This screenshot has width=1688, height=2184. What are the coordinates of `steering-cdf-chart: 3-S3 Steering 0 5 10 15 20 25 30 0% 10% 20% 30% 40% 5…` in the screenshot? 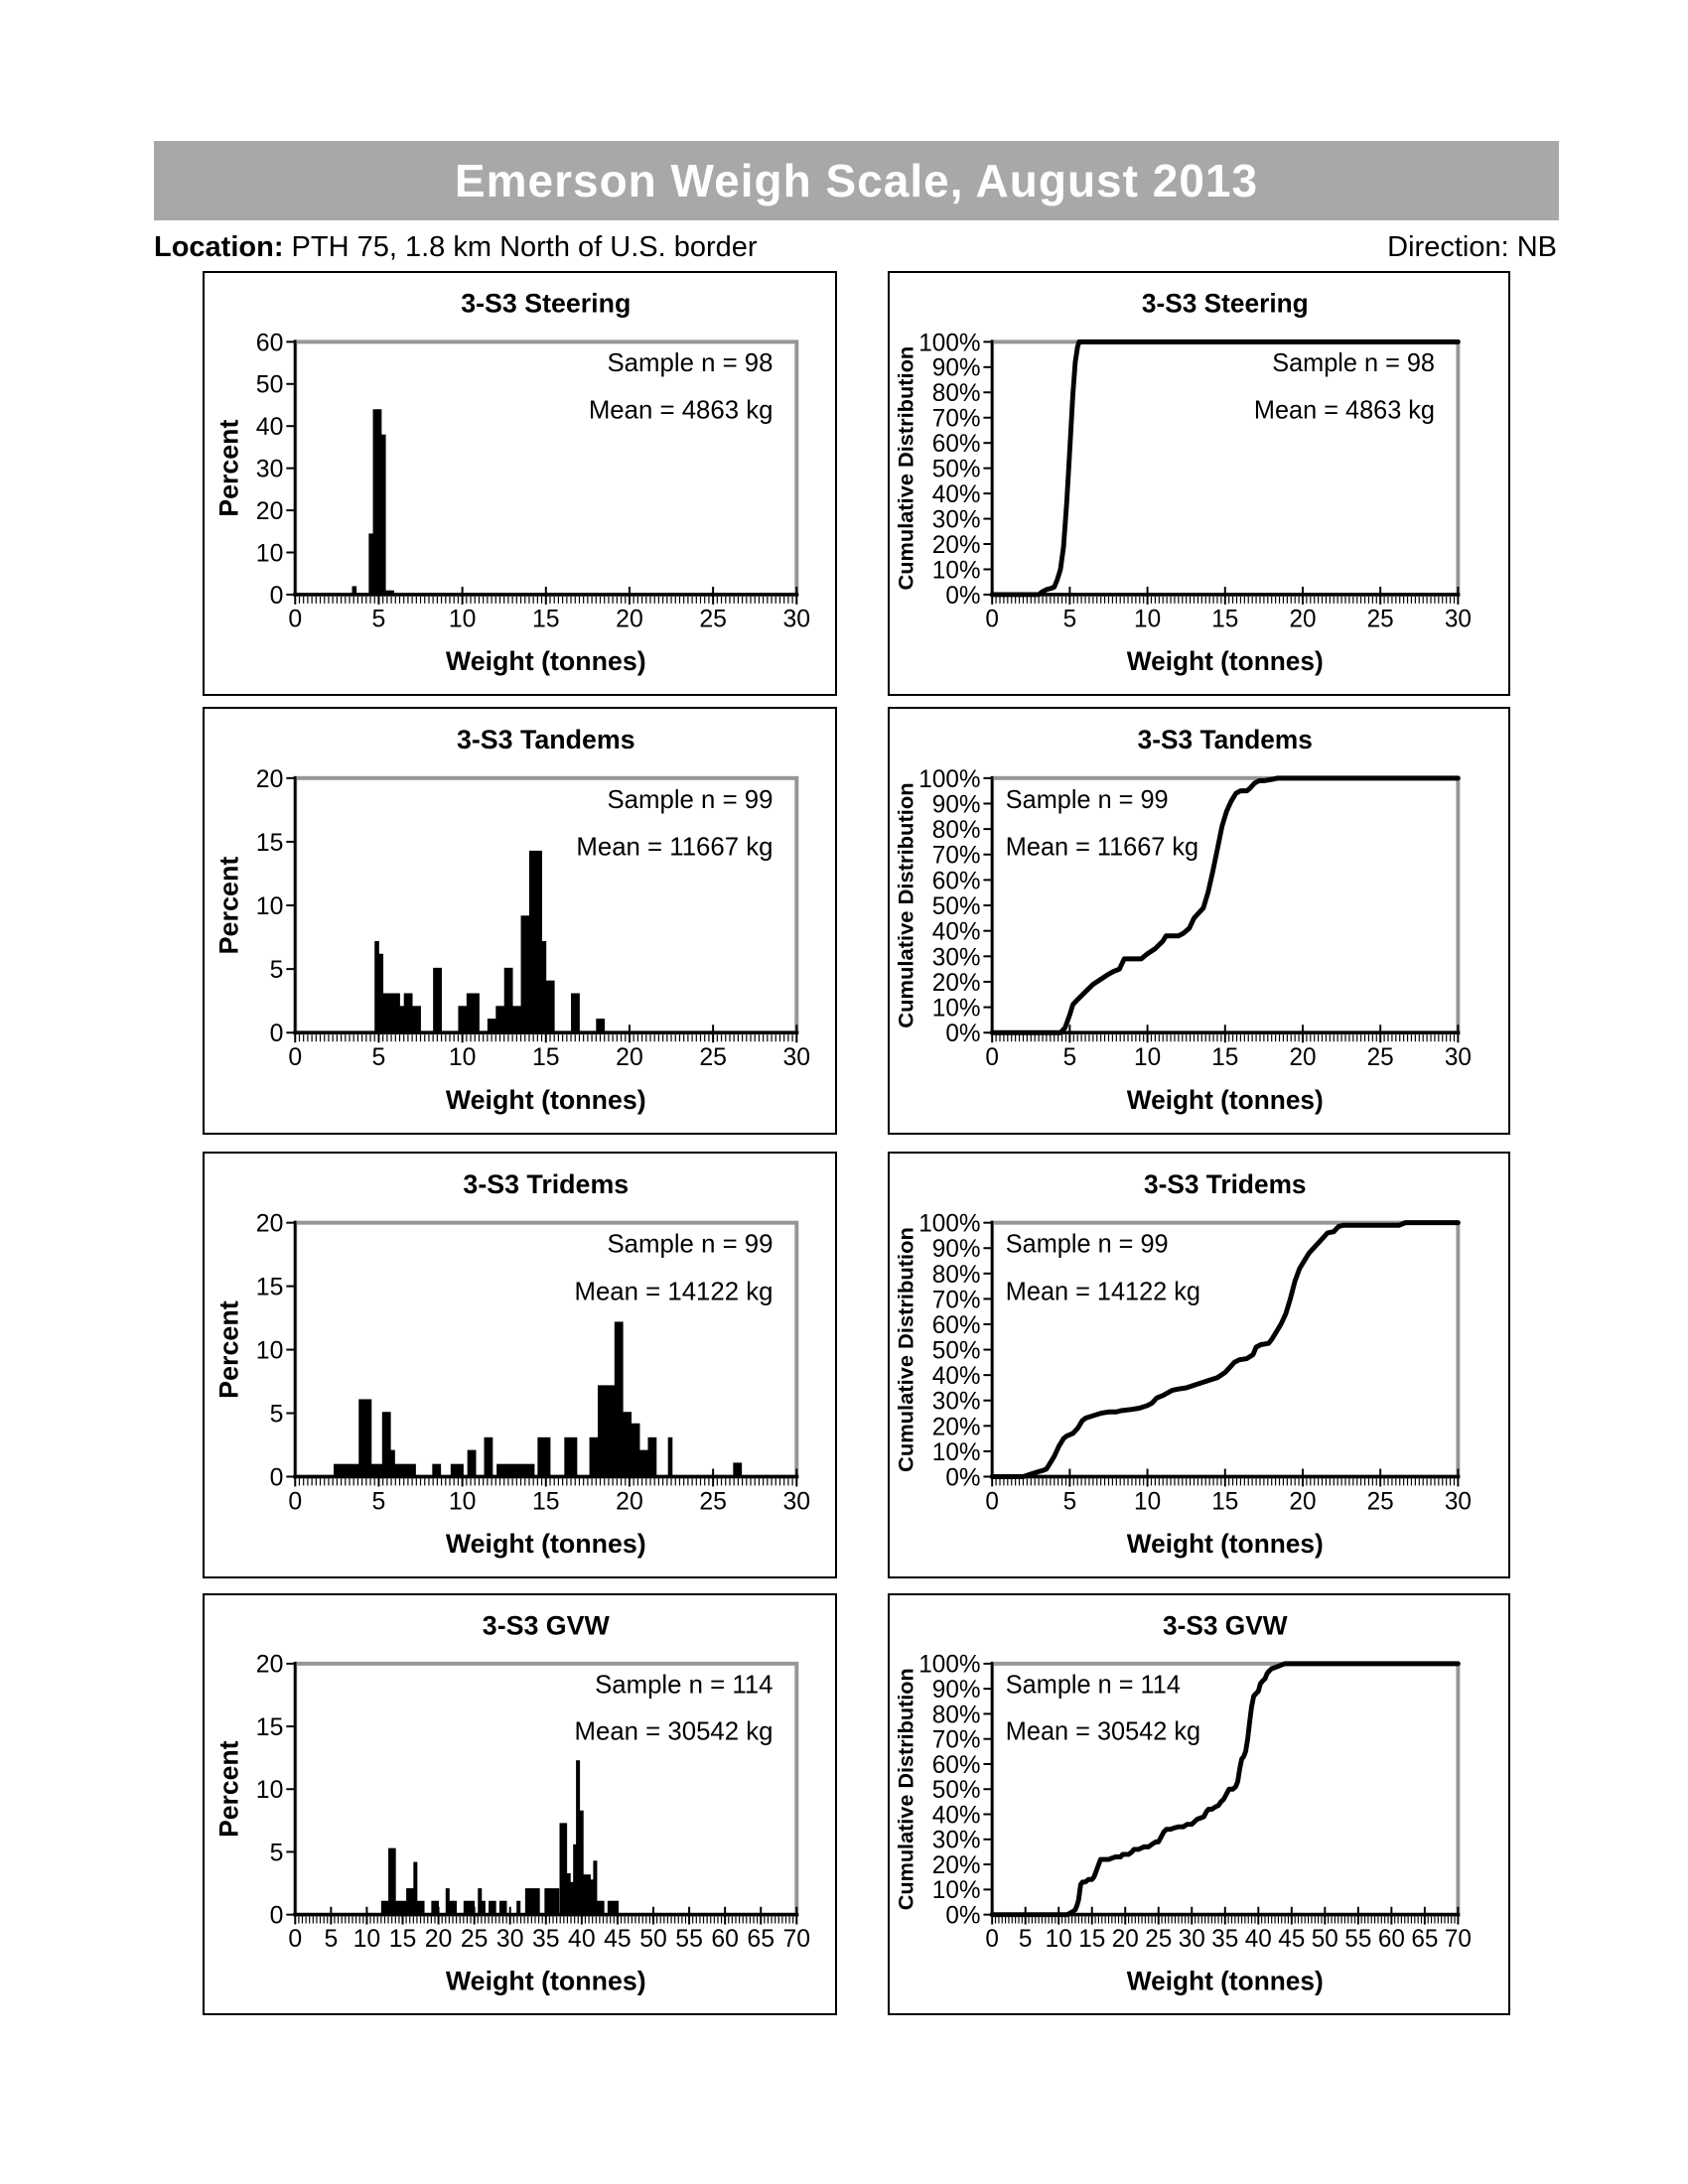 It's located at (1199, 483).